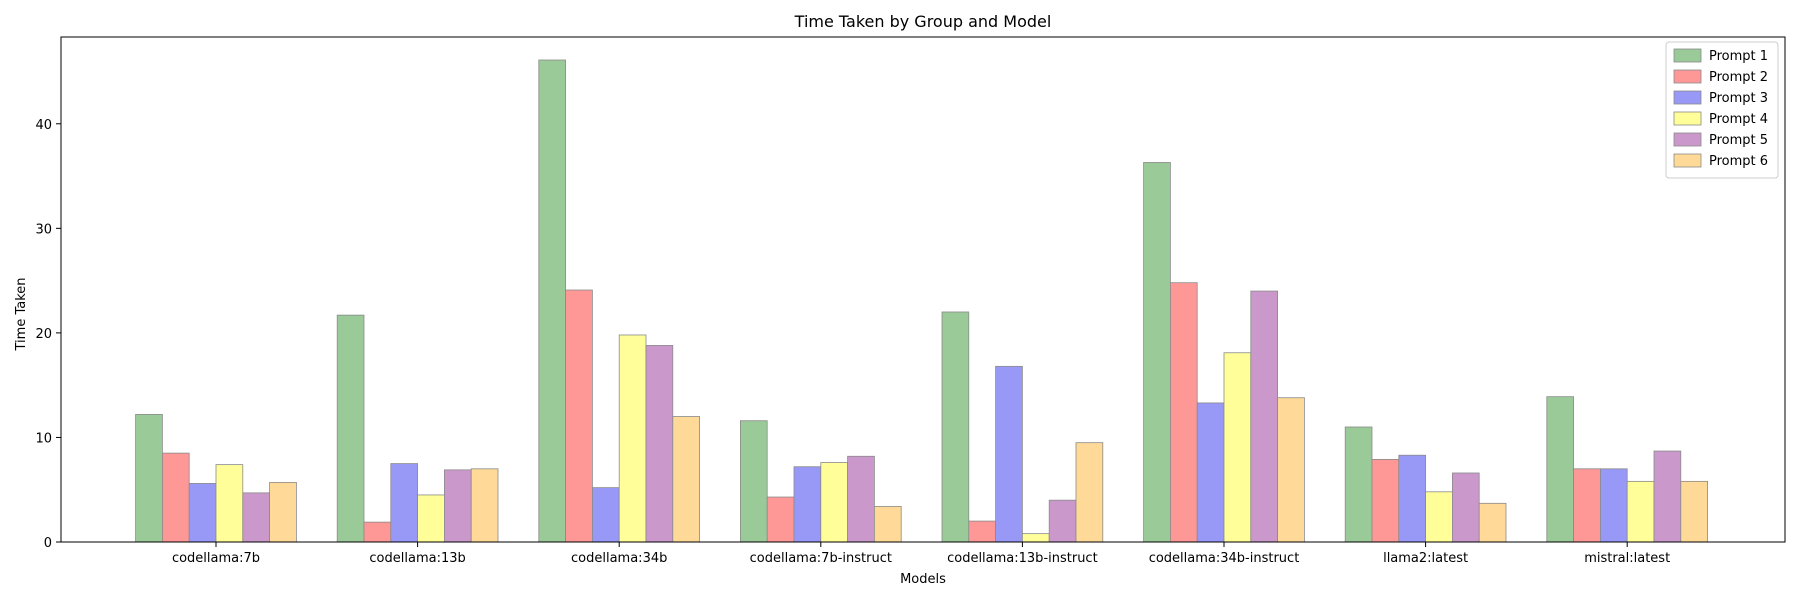  I want to click on bar-prompt-4-codellama-13b, so click(431, 518).